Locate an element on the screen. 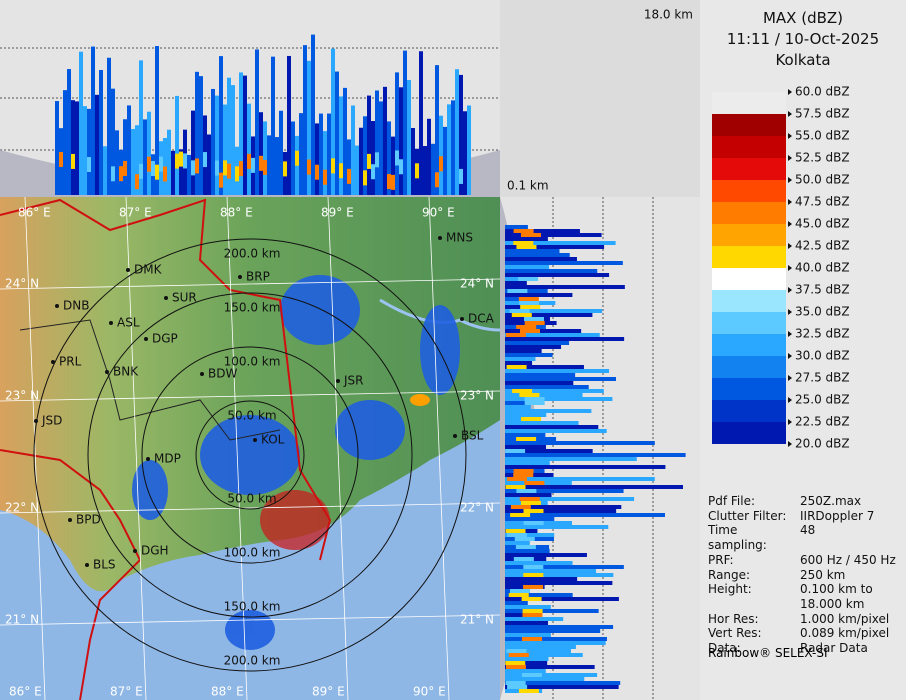  legend-label: 50.0 dBZ is located at coordinates (822, 180).